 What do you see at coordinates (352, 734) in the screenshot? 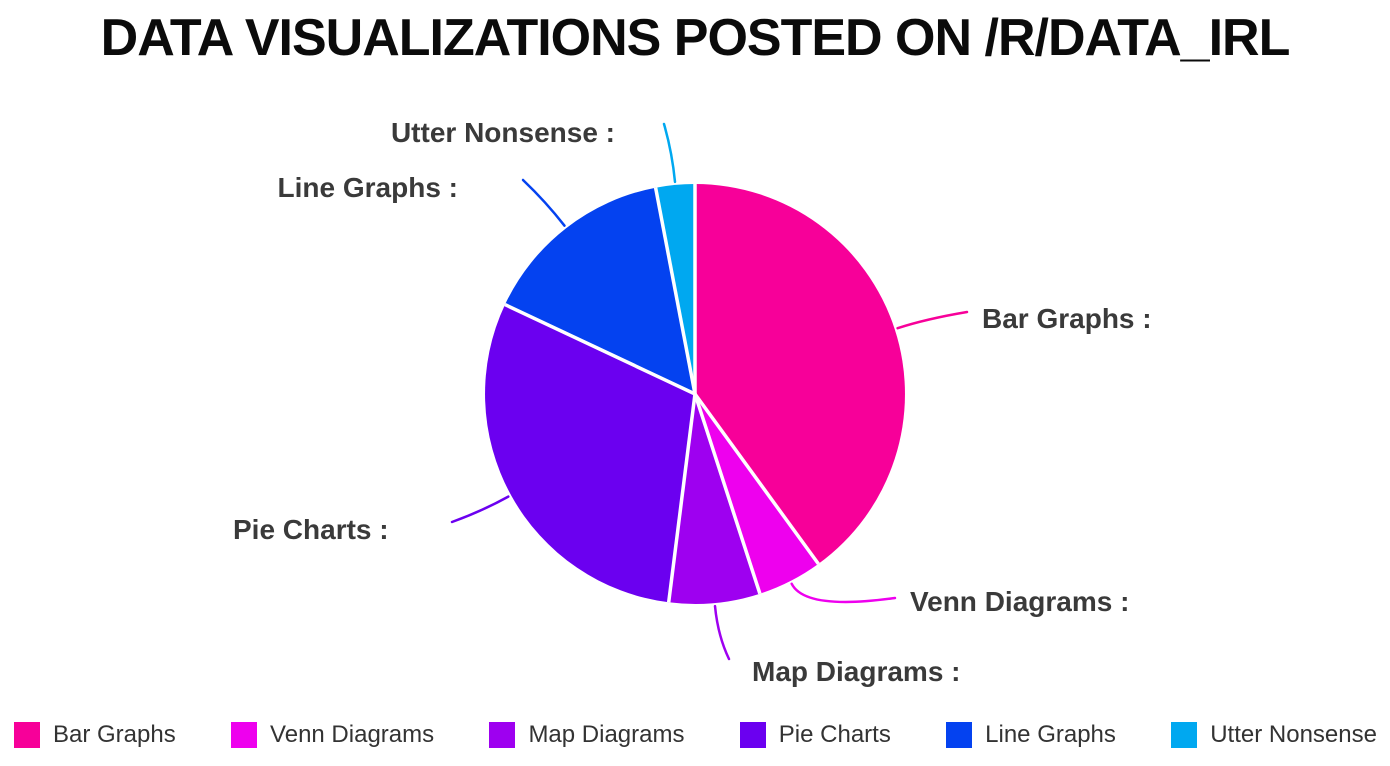
I see `legend-label-venn-diagrams: Venn Diagrams` at bounding box center [352, 734].